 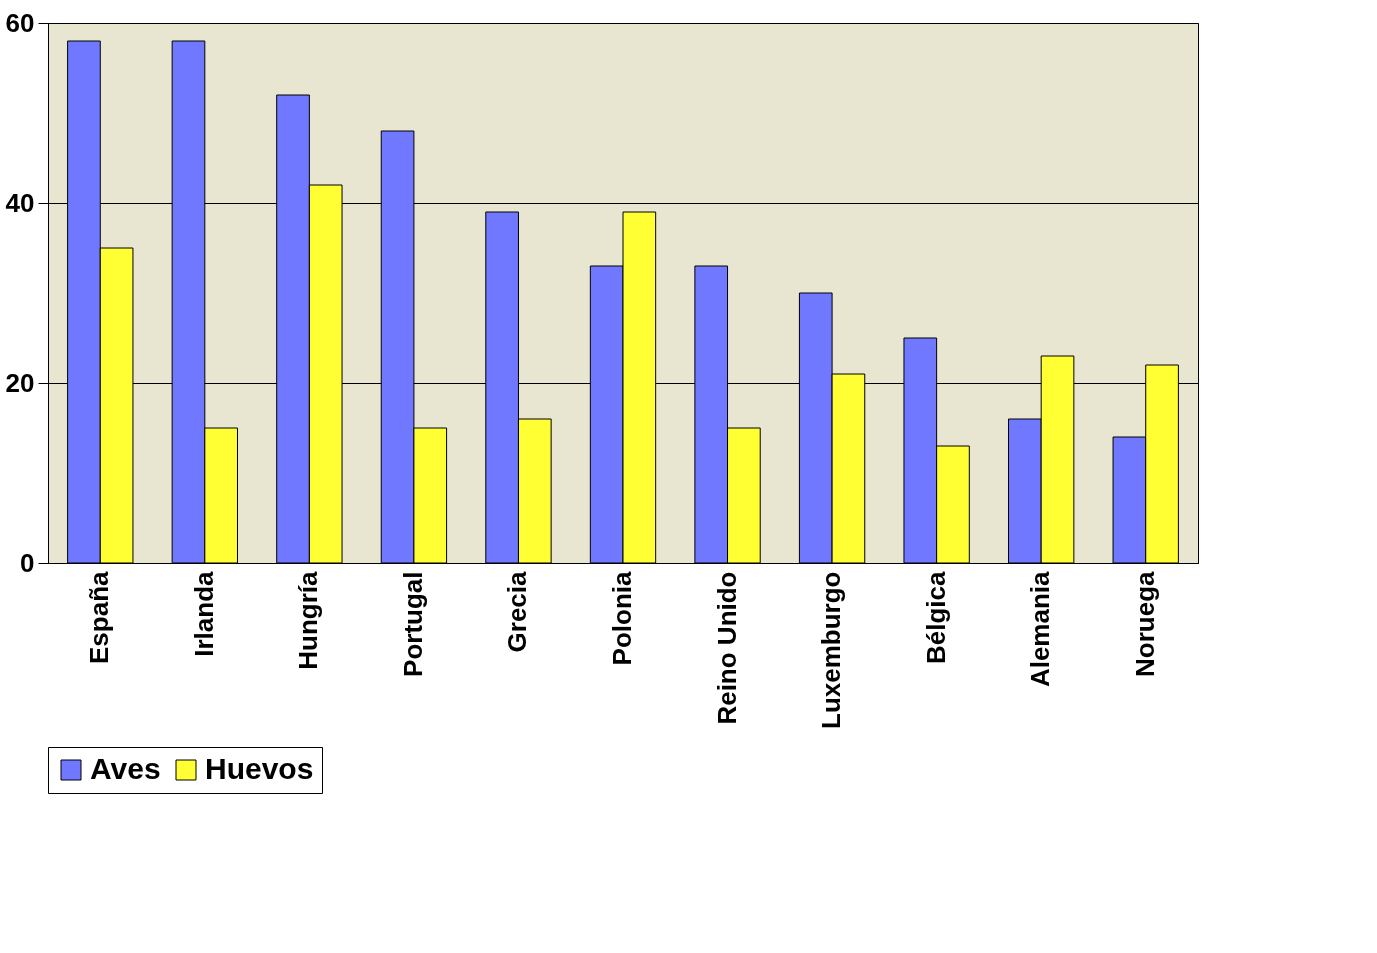 I want to click on x-tick-label: Polonia, so click(x=622, y=618).